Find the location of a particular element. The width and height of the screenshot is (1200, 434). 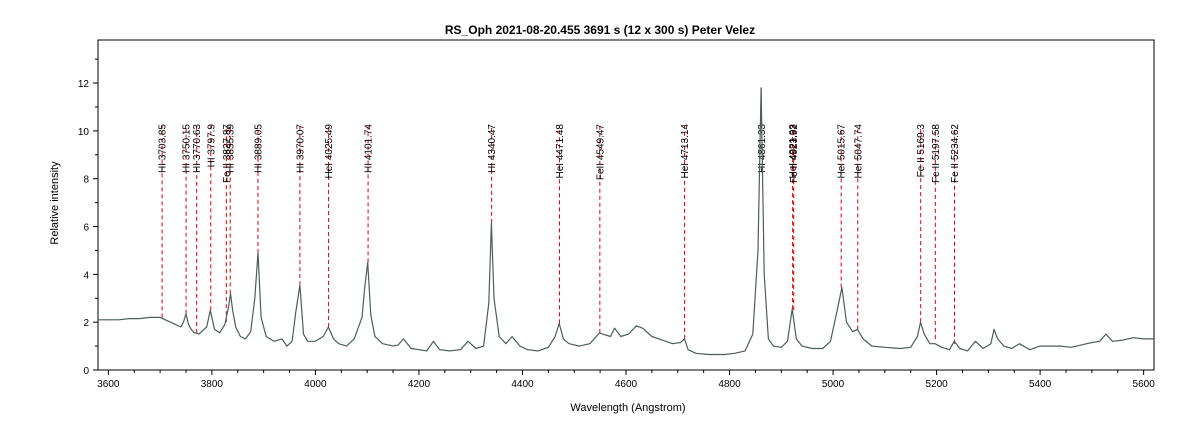

line-id-label: Fe II 4923.92 is located at coordinates (794, 153).